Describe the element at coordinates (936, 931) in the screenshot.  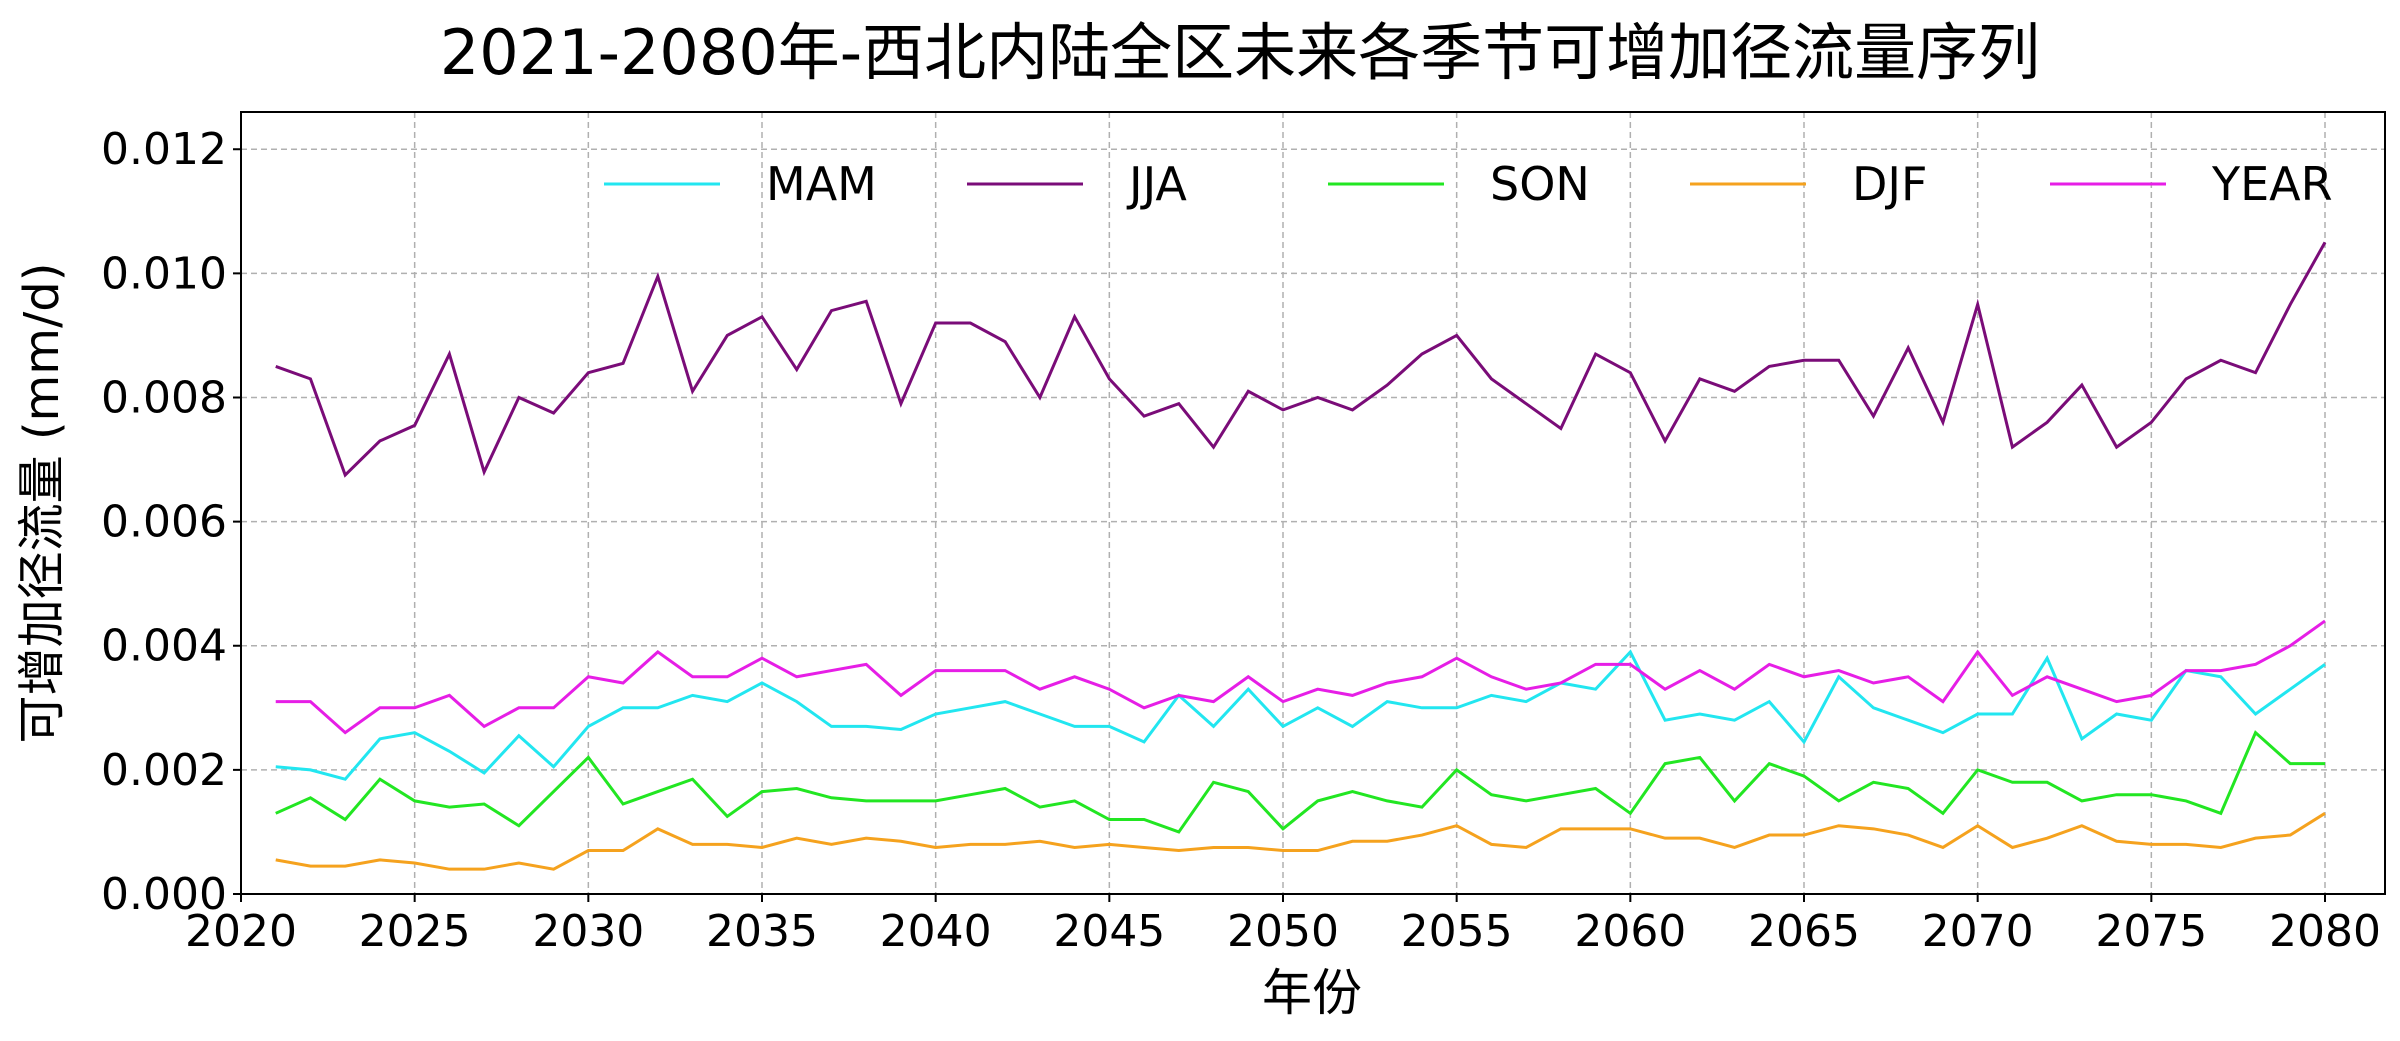
I see `x-tick-label: 2040` at that location.